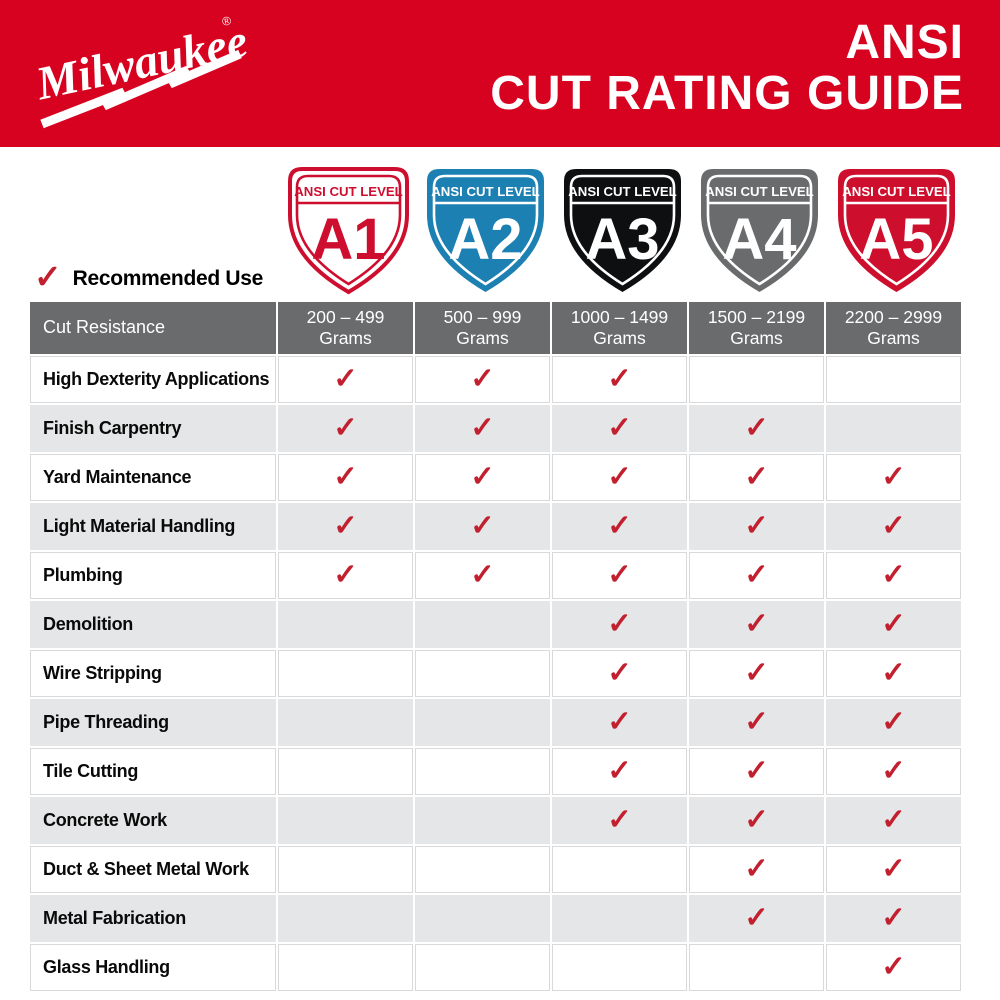 Image resolution: width=1000 pixels, height=1000 pixels. Describe the element at coordinates (141, 89) in the screenshot. I see `lightning-bolt-icon` at that location.